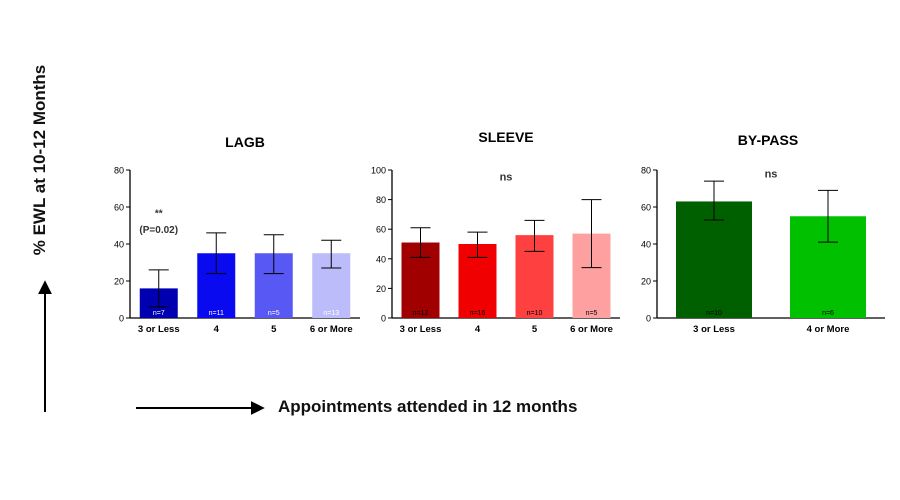  What do you see at coordinates (771, 174) in the screenshot?
I see `chart-3-annotation: ns` at bounding box center [771, 174].